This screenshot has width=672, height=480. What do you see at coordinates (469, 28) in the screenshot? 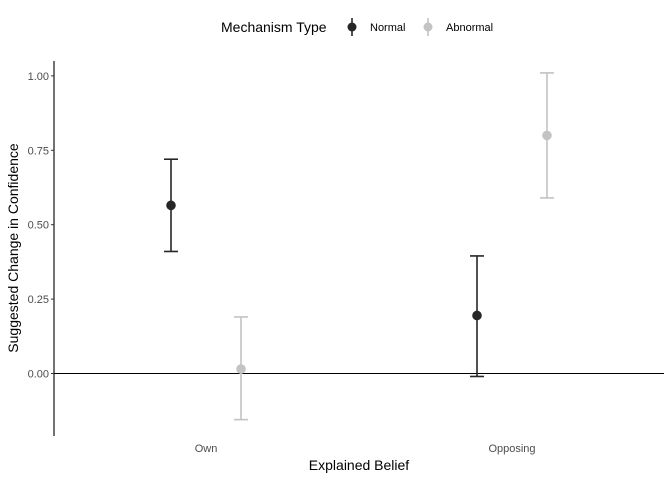
I see `legend-label: Abnormal` at bounding box center [469, 28].